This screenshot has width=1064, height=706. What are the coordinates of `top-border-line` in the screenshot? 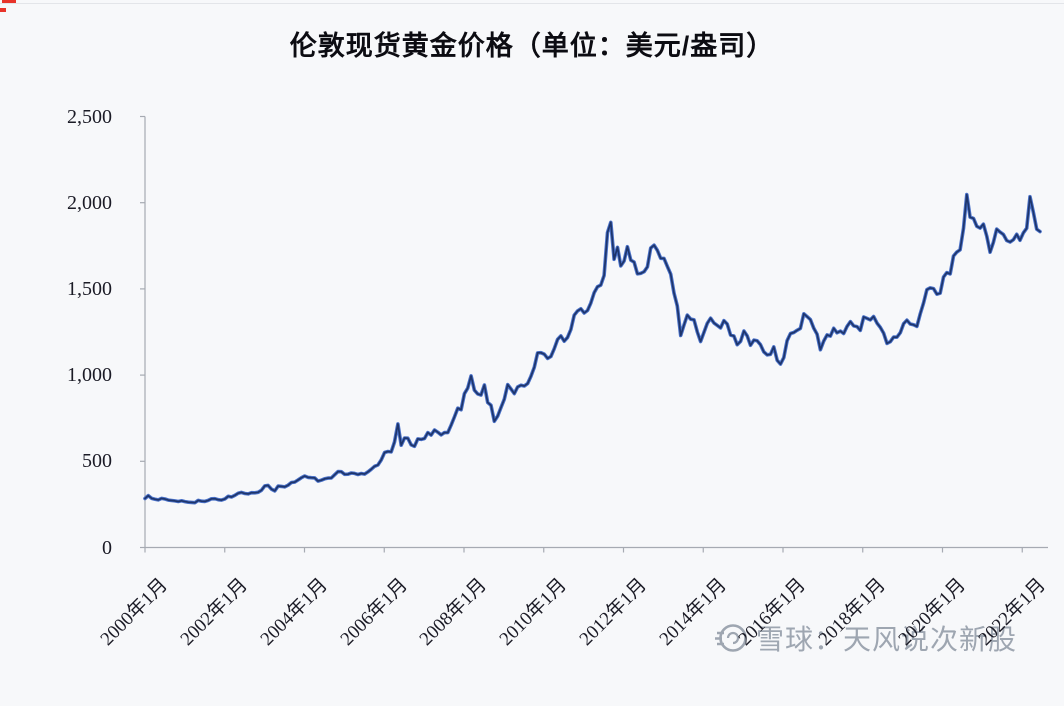 It's located at (532, 3).